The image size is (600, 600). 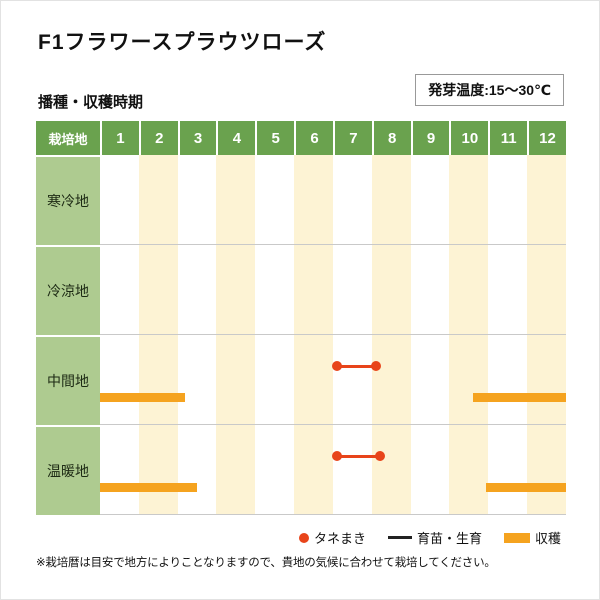 What do you see at coordinates (91, 102) in the screenshot?
I see `section-label: 播種・収穫時期` at bounding box center [91, 102].